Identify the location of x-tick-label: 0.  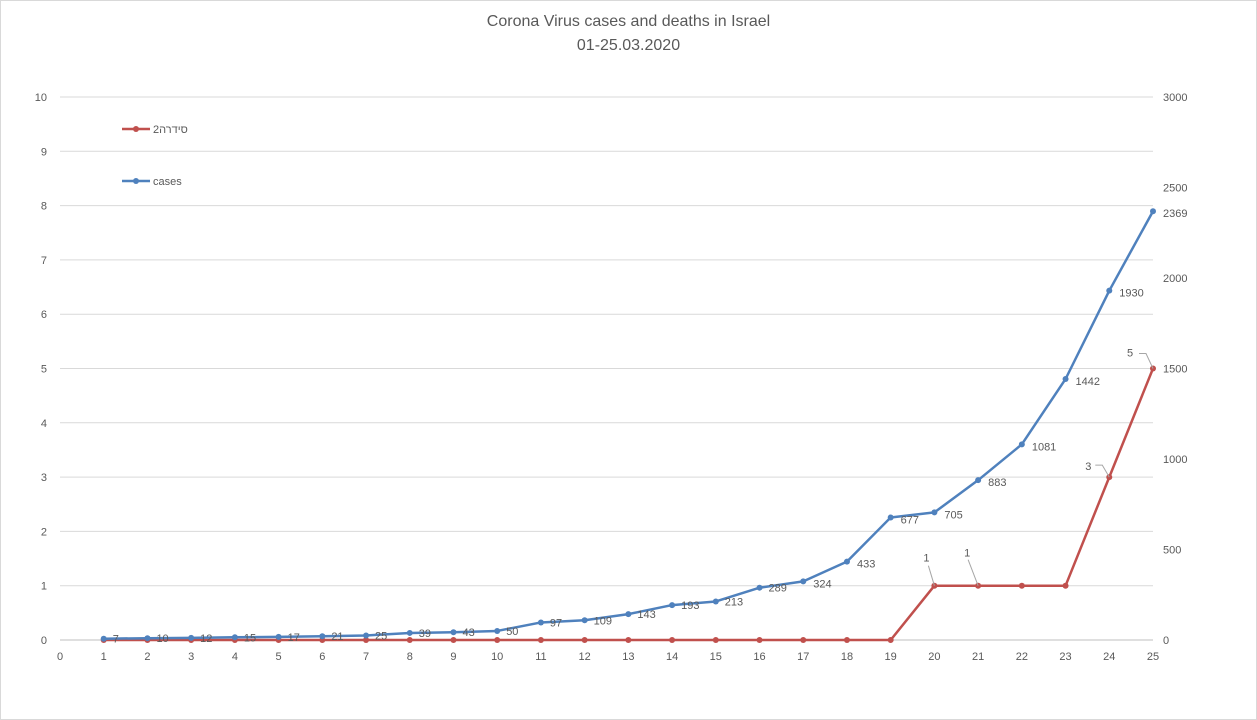
(60, 657).